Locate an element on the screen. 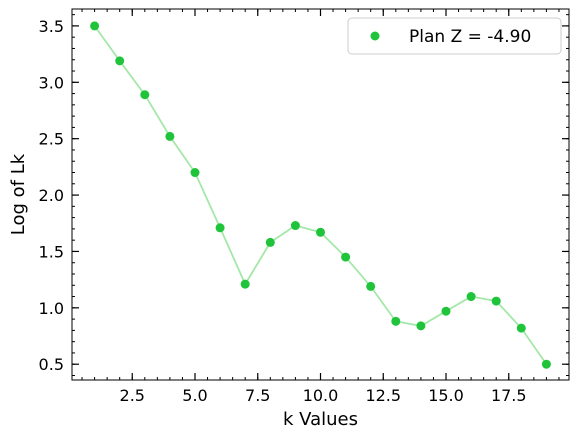 Image resolution: width=577 pixels, height=439 pixels. x-tick-labels: 2.5 5.0 7.5 10.0 12.5 15.0 17.5 is located at coordinates (323, 395).